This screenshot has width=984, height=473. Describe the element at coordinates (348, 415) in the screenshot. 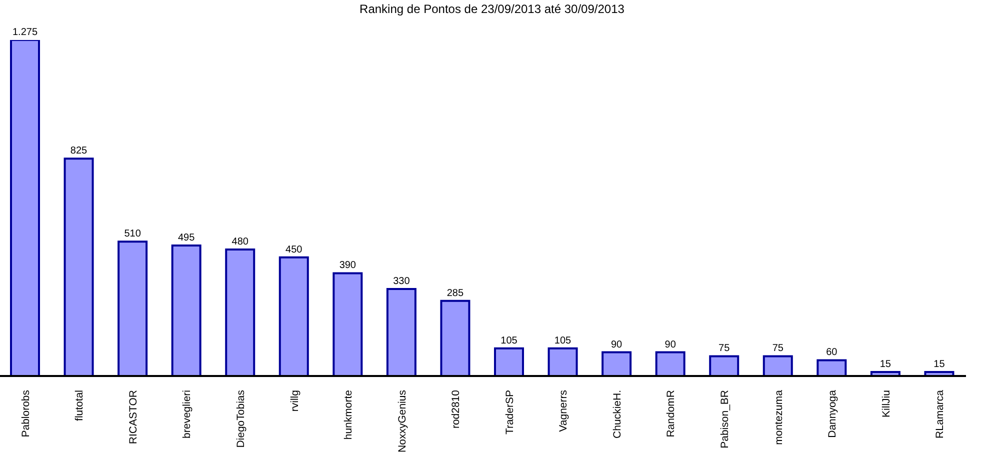

I see `x-tick-label: hunkmorte` at that location.